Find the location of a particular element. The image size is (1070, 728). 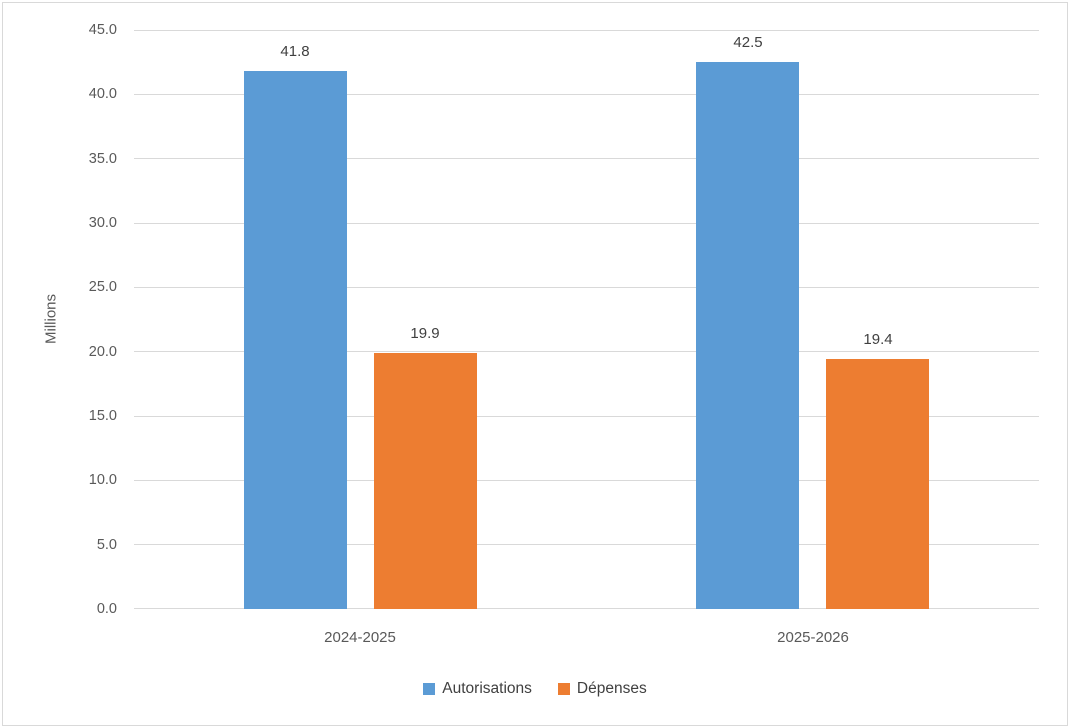

legend: Autorisations Dépenses is located at coordinates (535, 689).